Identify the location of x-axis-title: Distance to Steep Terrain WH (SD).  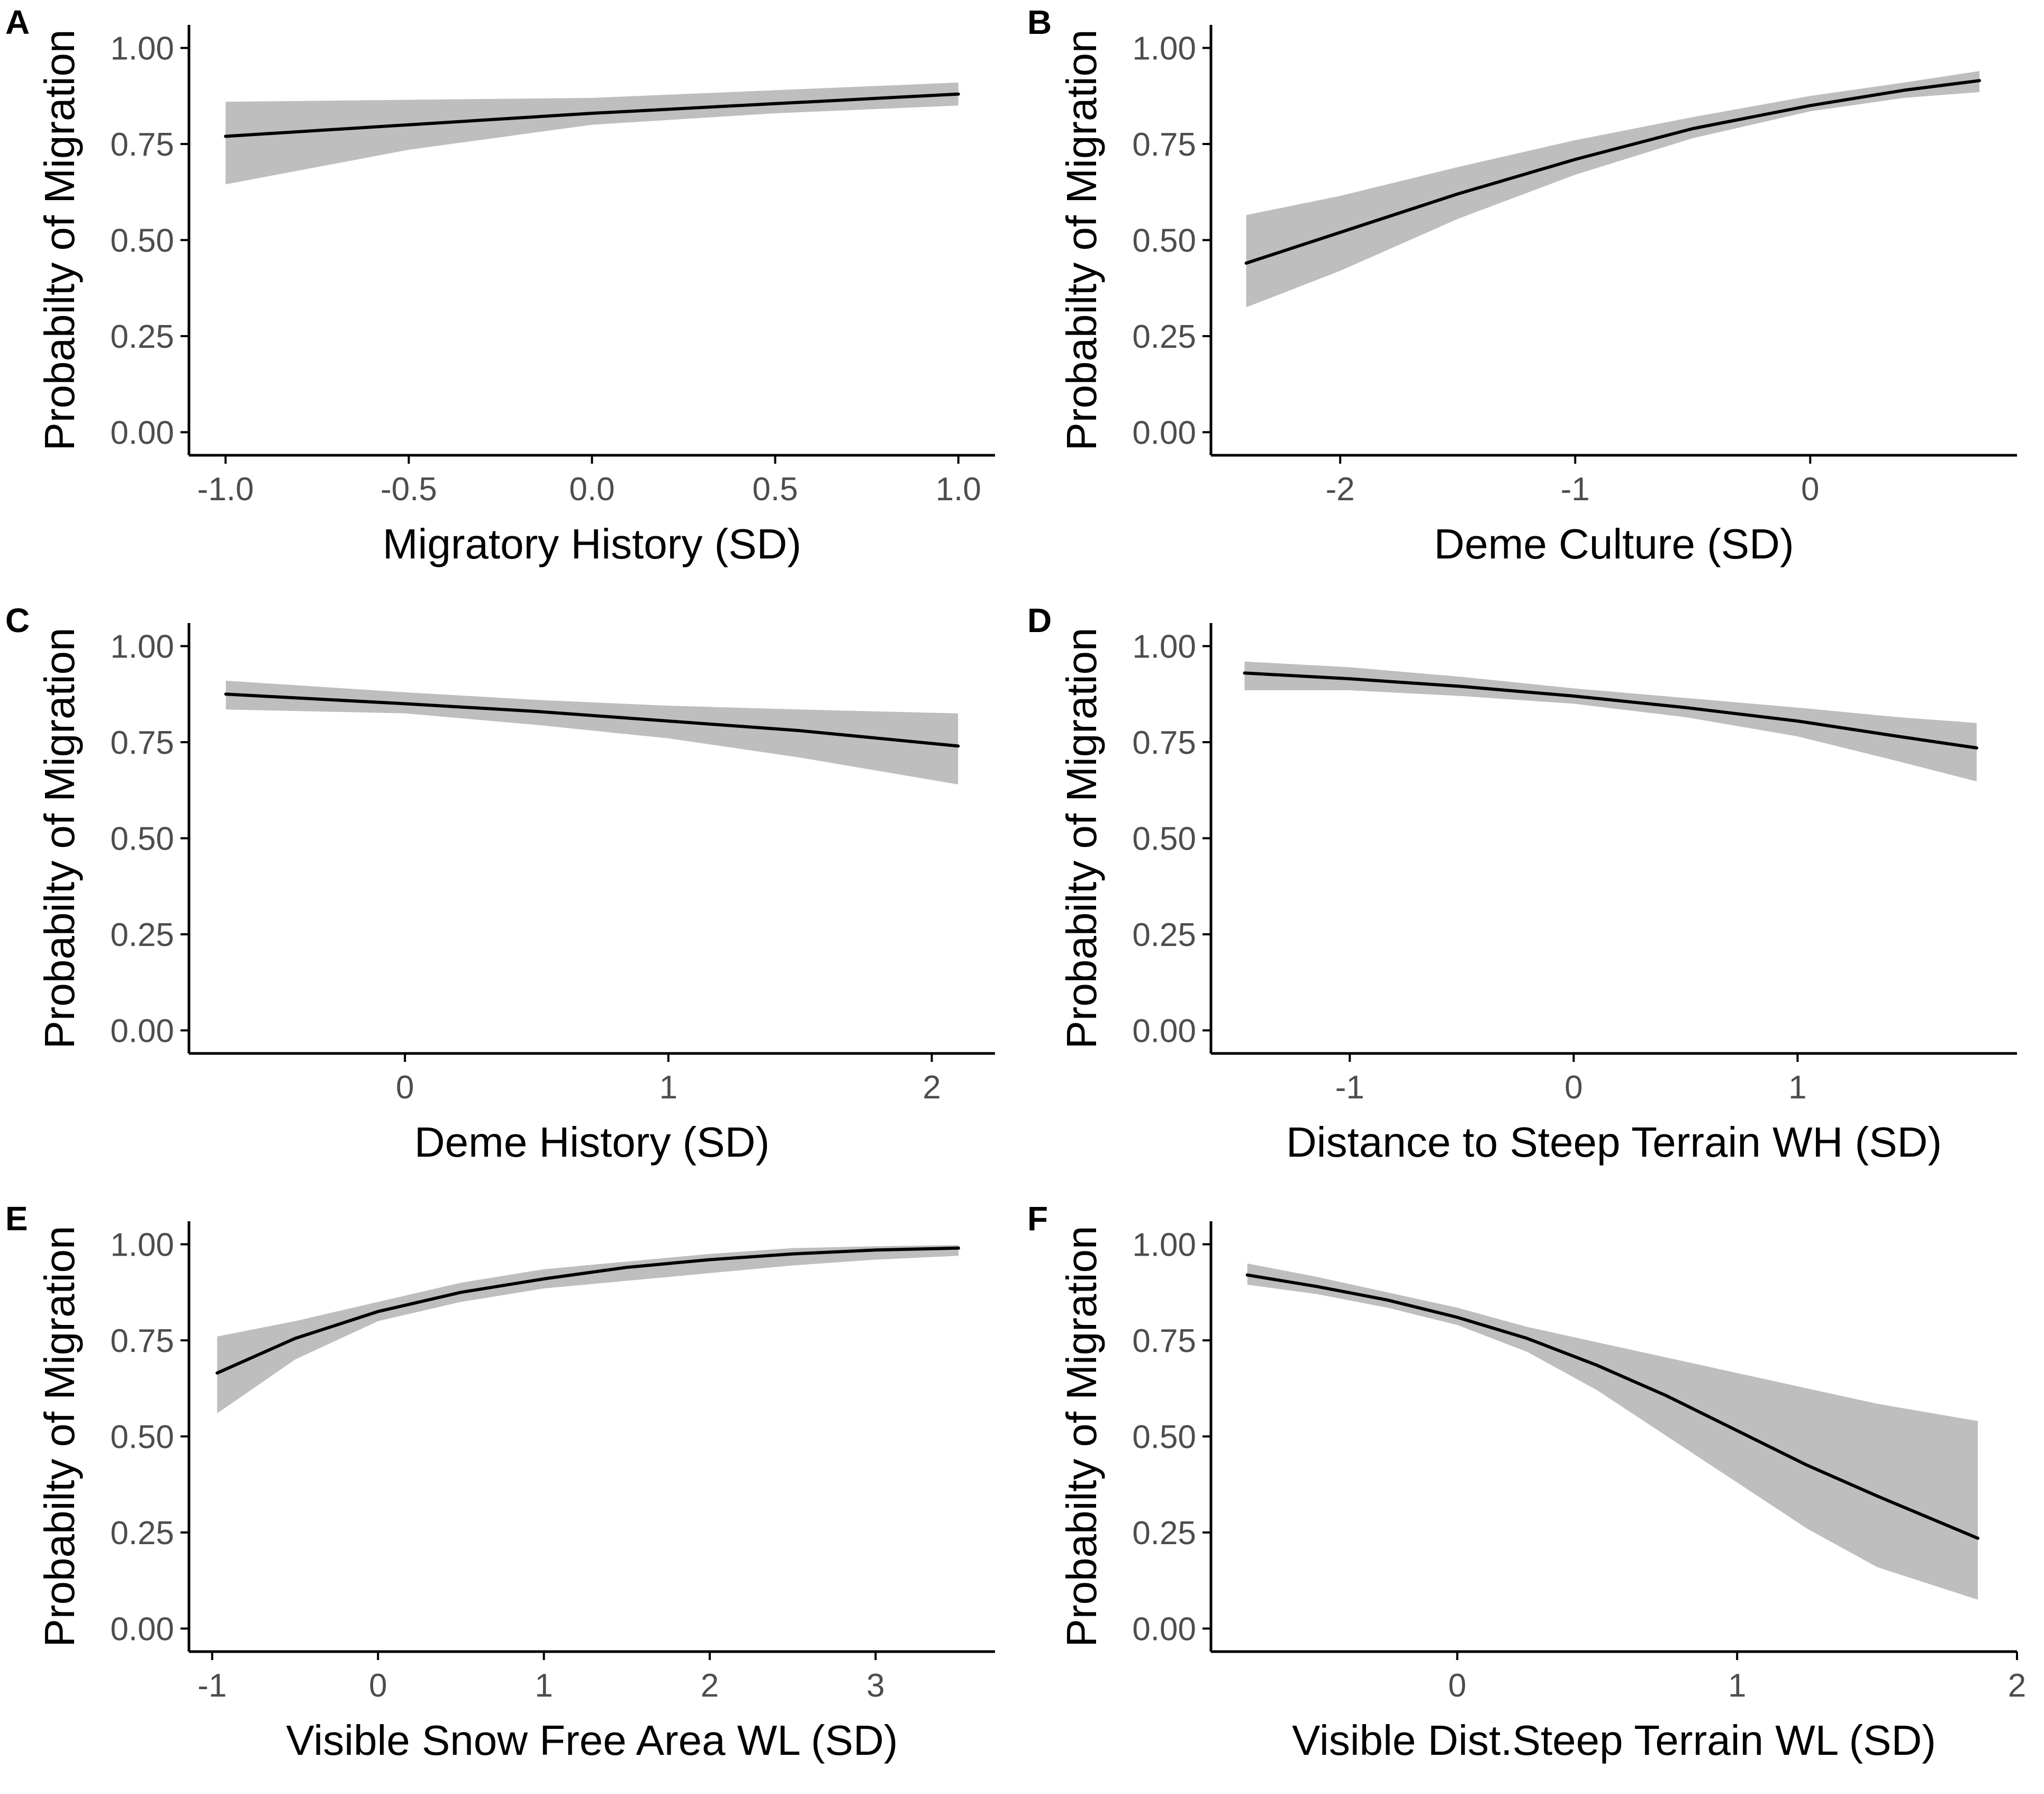
(1614, 1142).